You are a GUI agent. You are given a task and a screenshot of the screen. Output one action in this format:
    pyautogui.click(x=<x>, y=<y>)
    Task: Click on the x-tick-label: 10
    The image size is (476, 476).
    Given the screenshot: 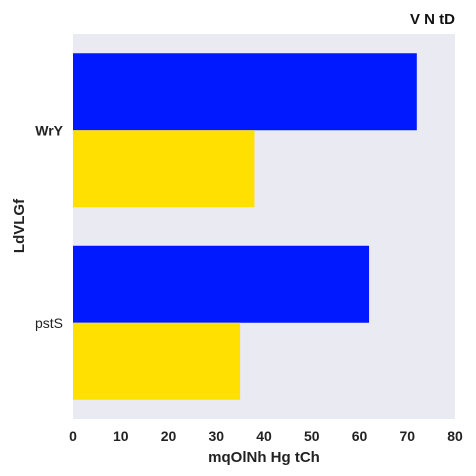 What is the action you would take?
    pyautogui.click(x=121, y=436)
    